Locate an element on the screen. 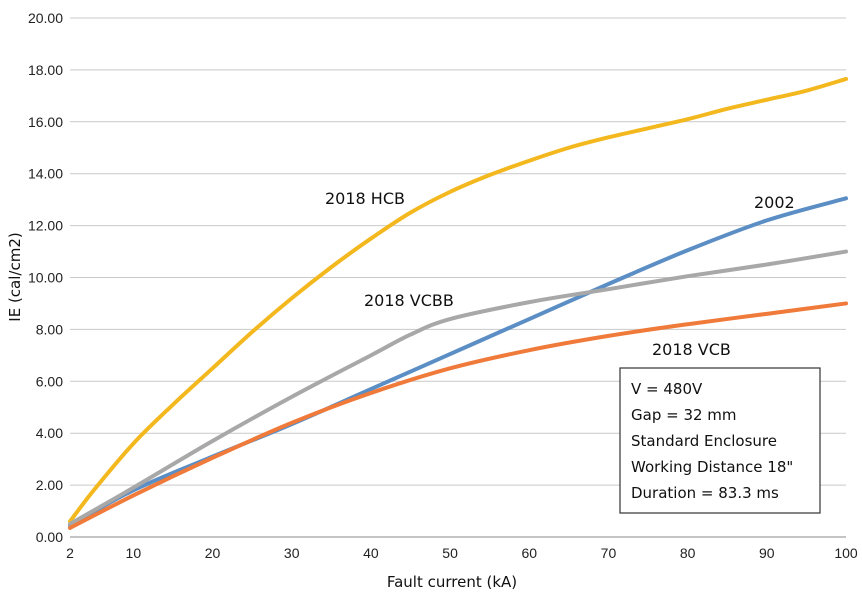  y-tick-label: 20.00 is located at coordinates (45, 18).